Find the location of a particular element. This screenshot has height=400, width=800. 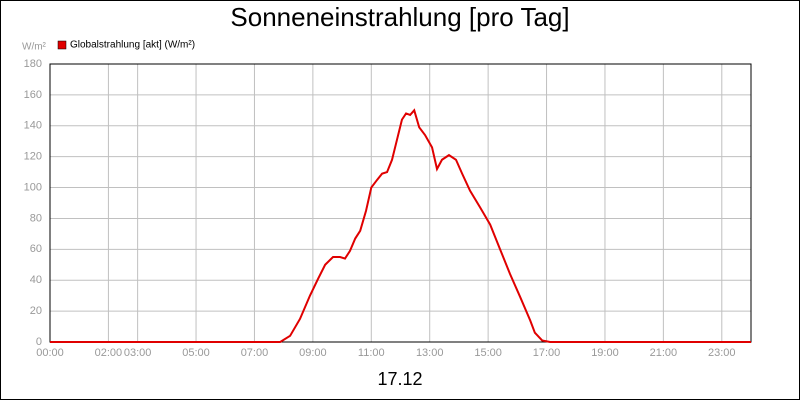

legend-label: Globalstrahlung [akt] (W/m²) is located at coordinates (132, 45).